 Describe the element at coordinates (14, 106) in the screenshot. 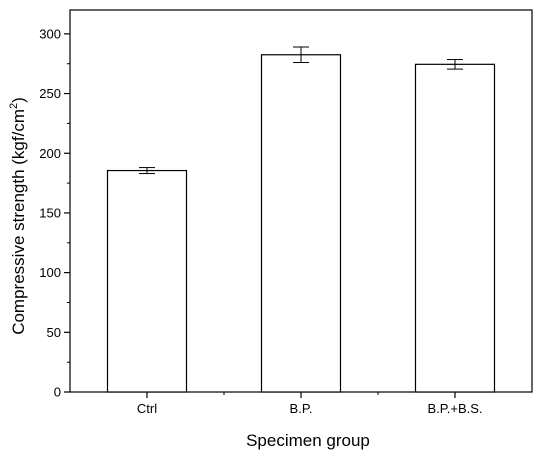

I see `y-axis-title-superscript: 2` at that location.